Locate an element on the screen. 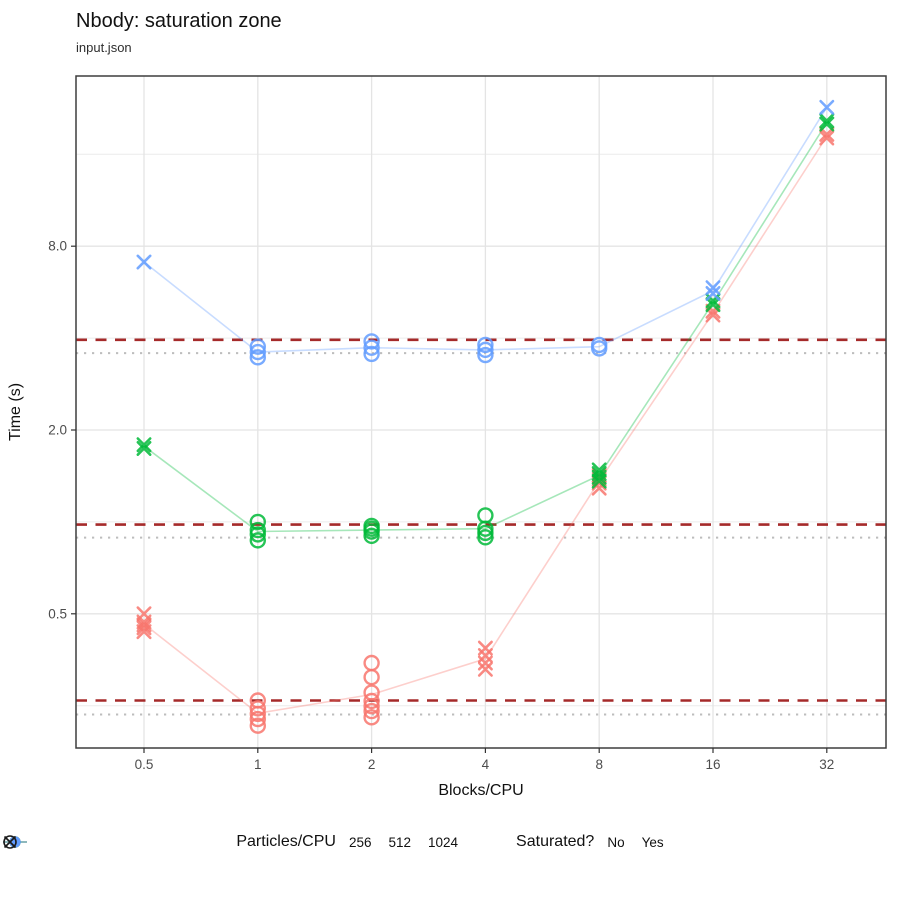  shape-legend-items: No Yes is located at coordinates (333, 842).